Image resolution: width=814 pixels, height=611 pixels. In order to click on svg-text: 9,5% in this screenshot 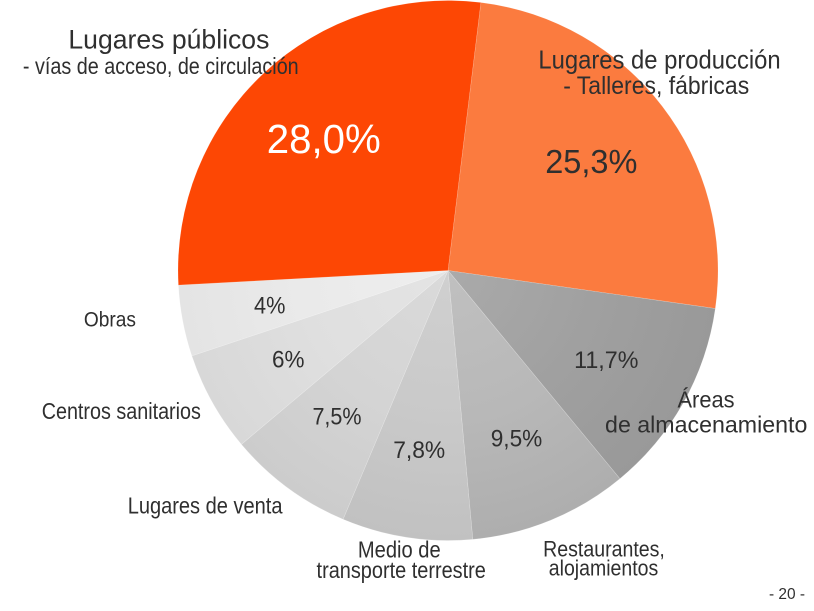, I will do `click(517, 440)`.